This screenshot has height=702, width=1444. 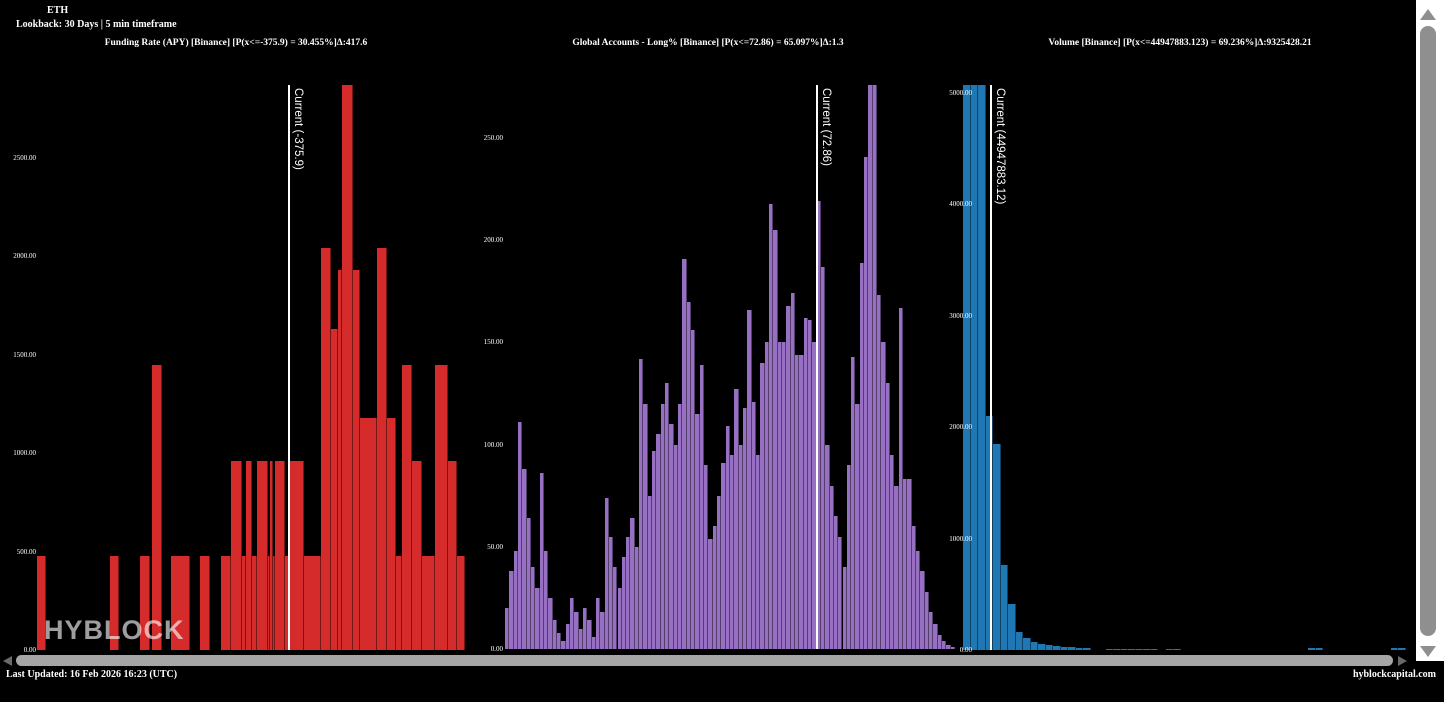 What do you see at coordinates (1402, 661) in the screenshot?
I see `scroll-right-arrow-icon` at bounding box center [1402, 661].